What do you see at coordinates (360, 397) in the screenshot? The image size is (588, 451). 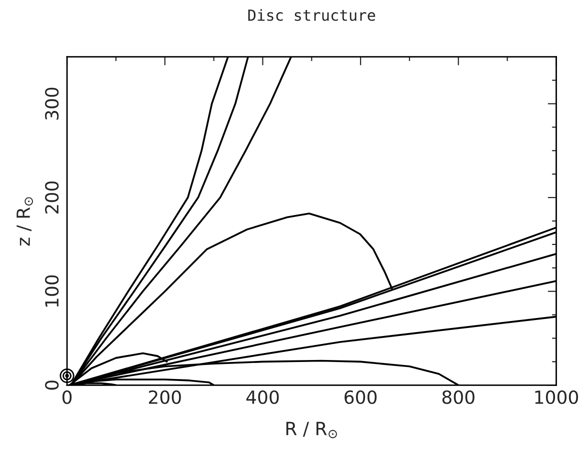 I see `x-tick-label: 600` at bounding box center [360, 397].